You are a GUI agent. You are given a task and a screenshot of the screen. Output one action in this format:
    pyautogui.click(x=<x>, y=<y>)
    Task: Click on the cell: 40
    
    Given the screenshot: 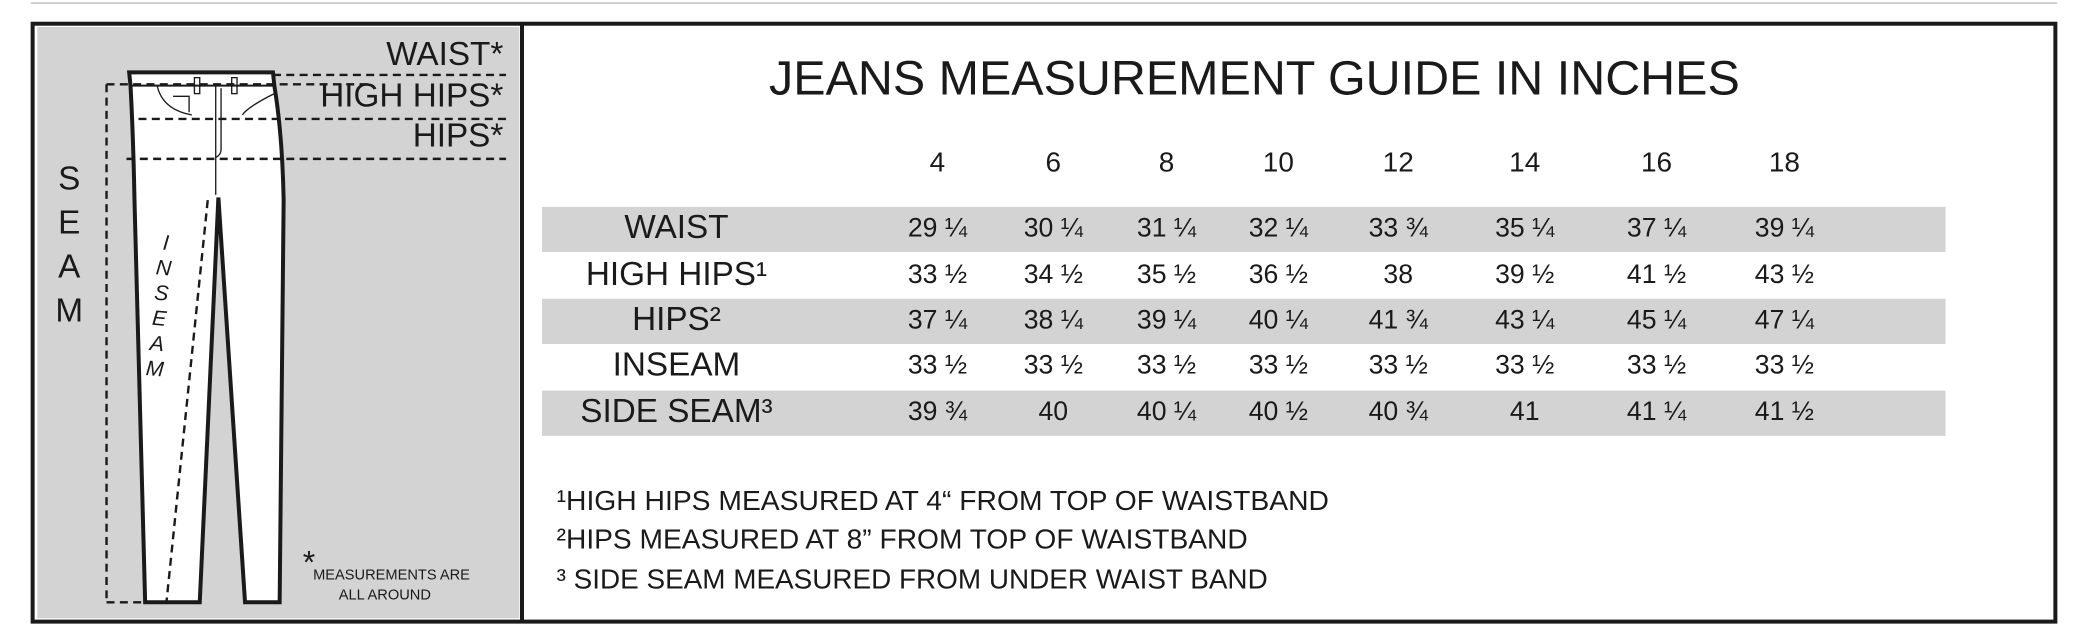 What is the action you would take?
    pyautogui.click(x=1054, y=411)
    